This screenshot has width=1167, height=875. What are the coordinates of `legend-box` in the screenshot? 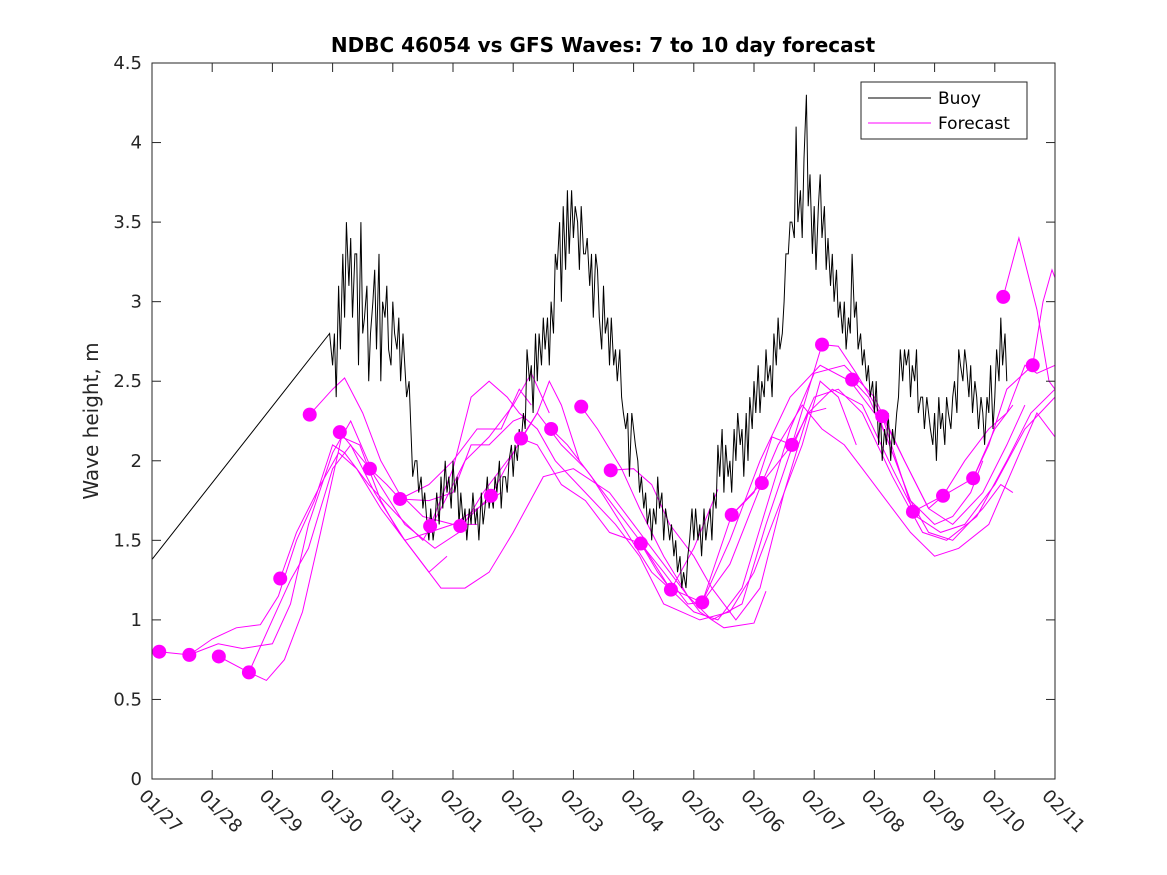 It's located at (944, 110).